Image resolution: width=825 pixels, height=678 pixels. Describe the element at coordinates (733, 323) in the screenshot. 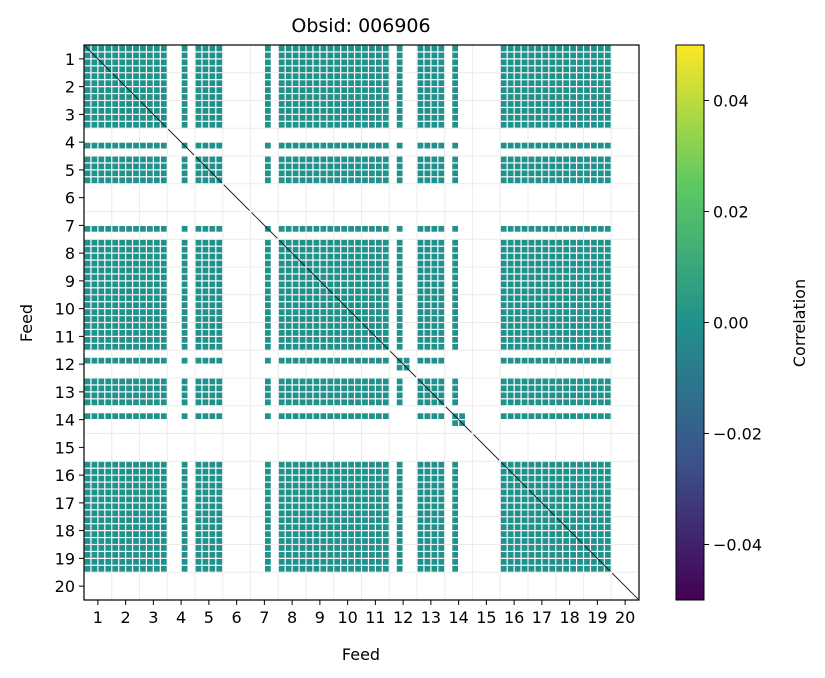

I see `colorbar-ticks: 0.040.020.00−0.02−0.04` at that location.